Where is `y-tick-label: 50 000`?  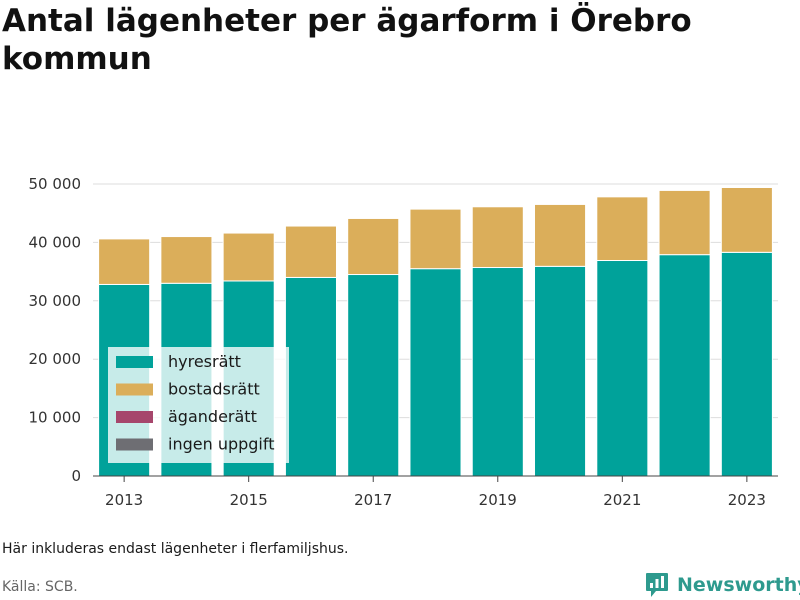 y-tick-label: 50 000 is located at coordinates (55, 184).